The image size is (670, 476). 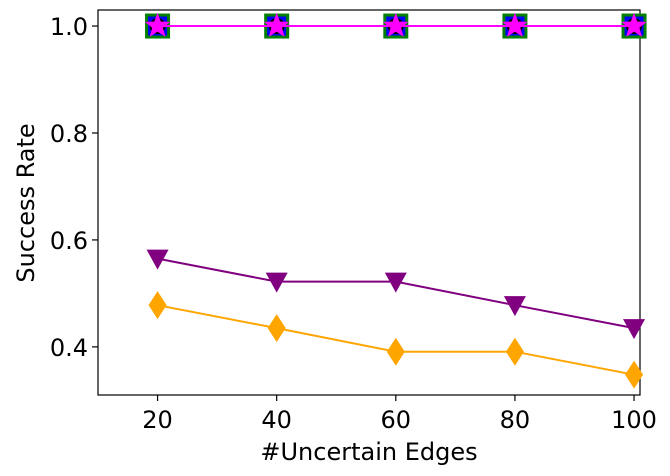 I want to click on x-tick-label: 60, so click(x=396, y=420).